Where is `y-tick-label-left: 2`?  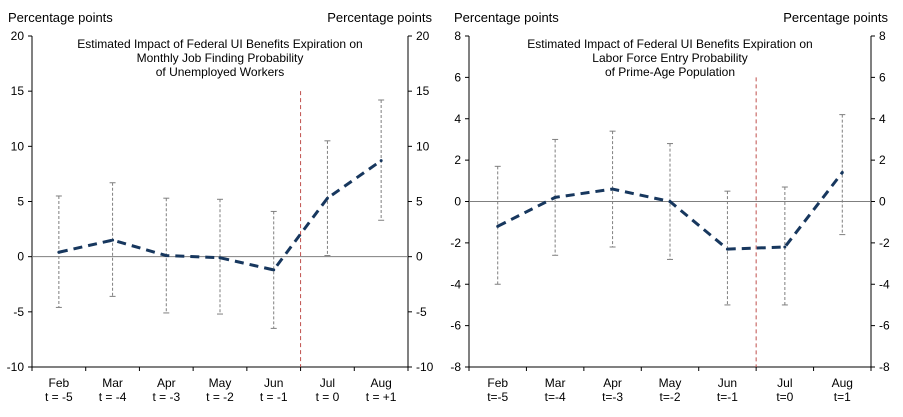
y-tick-label-left: 2 is located at coordinates (457, 160).